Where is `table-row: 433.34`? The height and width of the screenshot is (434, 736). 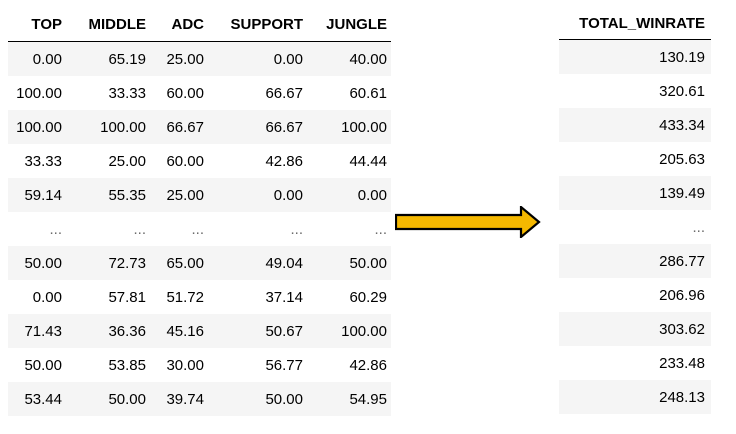 table-row: 433.34 is located at coordinates (635, 125).